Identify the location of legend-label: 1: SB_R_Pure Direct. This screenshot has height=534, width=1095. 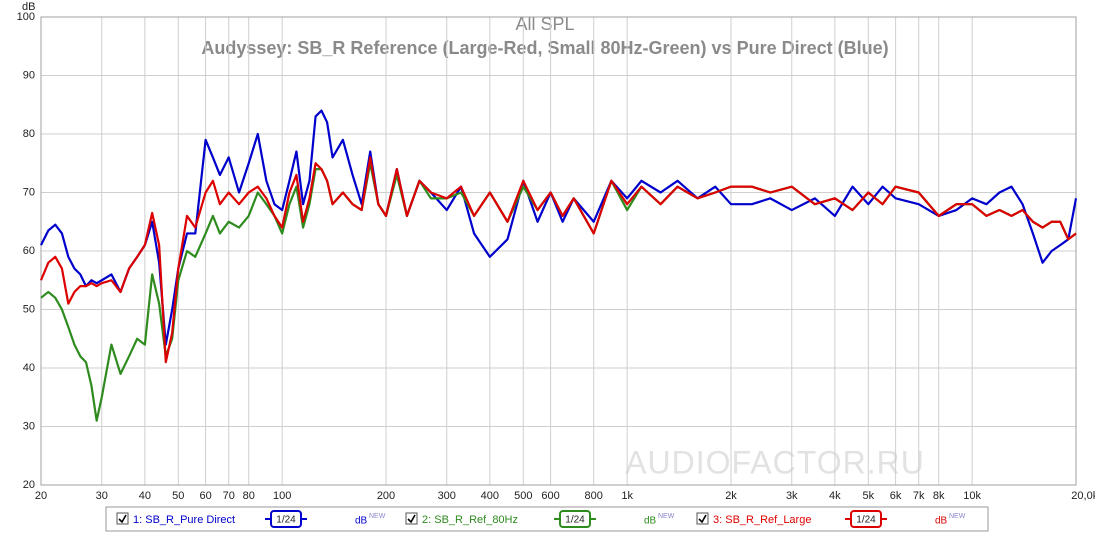
(184, 520).